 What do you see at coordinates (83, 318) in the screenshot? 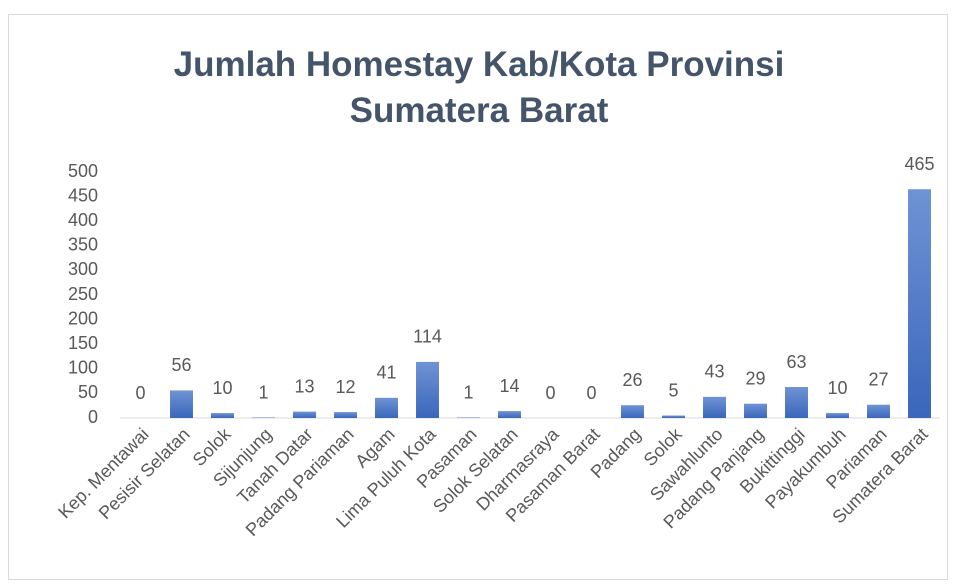
I see `y-tick-label: 200` at bounding box center [83, 318].